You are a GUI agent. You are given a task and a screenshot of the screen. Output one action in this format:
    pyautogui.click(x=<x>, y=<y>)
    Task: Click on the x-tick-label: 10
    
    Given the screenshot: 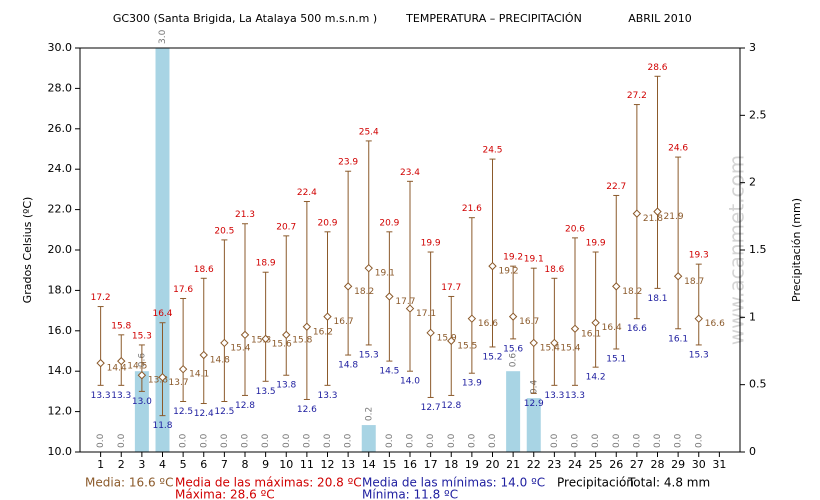 What is the action you would take?
    pyautogui.click(x=286, y=464)
    